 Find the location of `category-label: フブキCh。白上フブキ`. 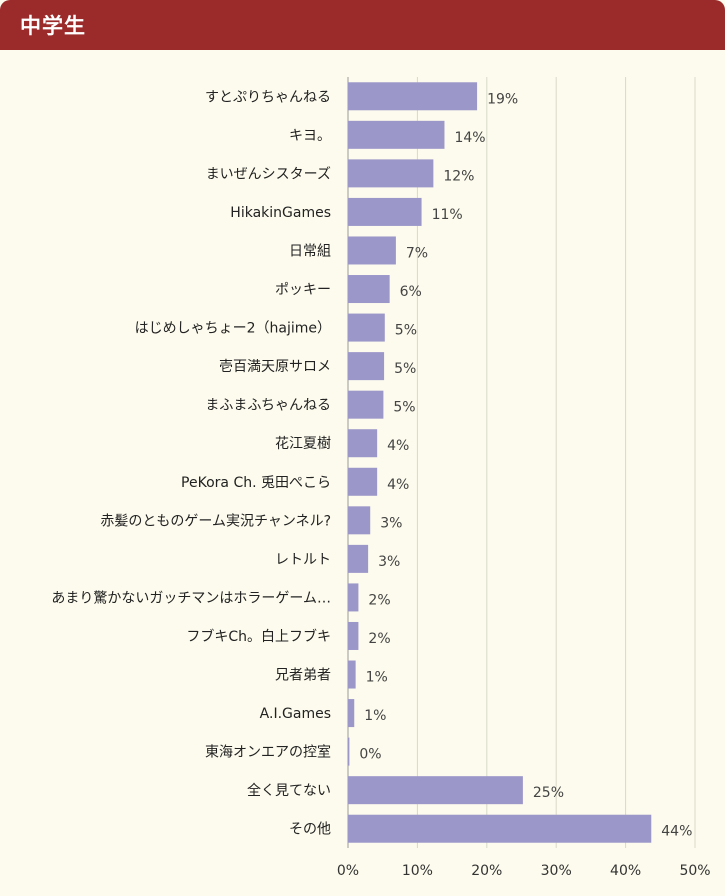

category-label: フブキCh。白上フブキ is located at coordinates (258, 636).